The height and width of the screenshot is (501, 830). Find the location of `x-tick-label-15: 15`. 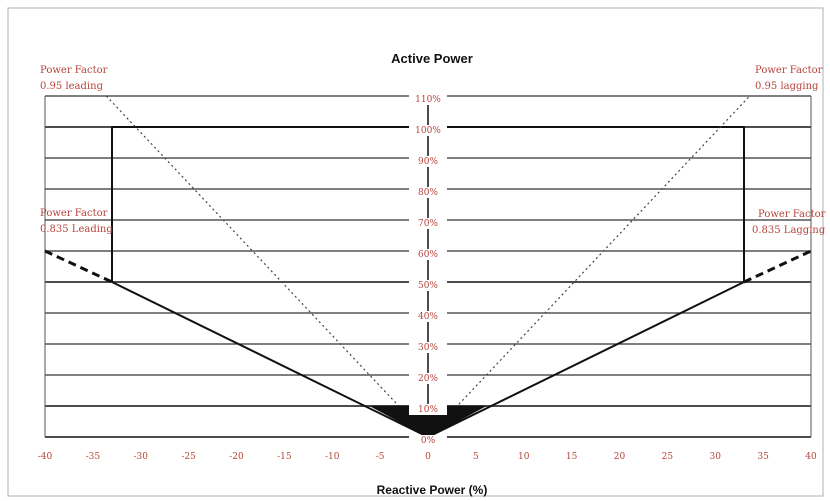

x-tick-label-15: 15 is located at coordinates (572, 457).